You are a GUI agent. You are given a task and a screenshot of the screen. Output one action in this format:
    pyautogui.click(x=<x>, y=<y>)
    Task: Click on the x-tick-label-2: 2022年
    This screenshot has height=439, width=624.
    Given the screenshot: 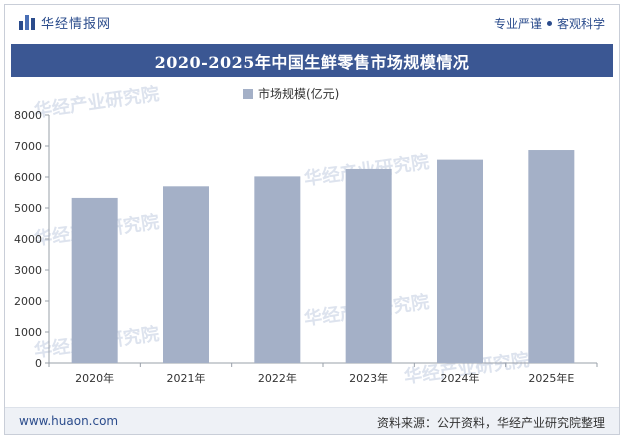 What is the action you would take?
    pyautogui.click(x=277, y=378)
    